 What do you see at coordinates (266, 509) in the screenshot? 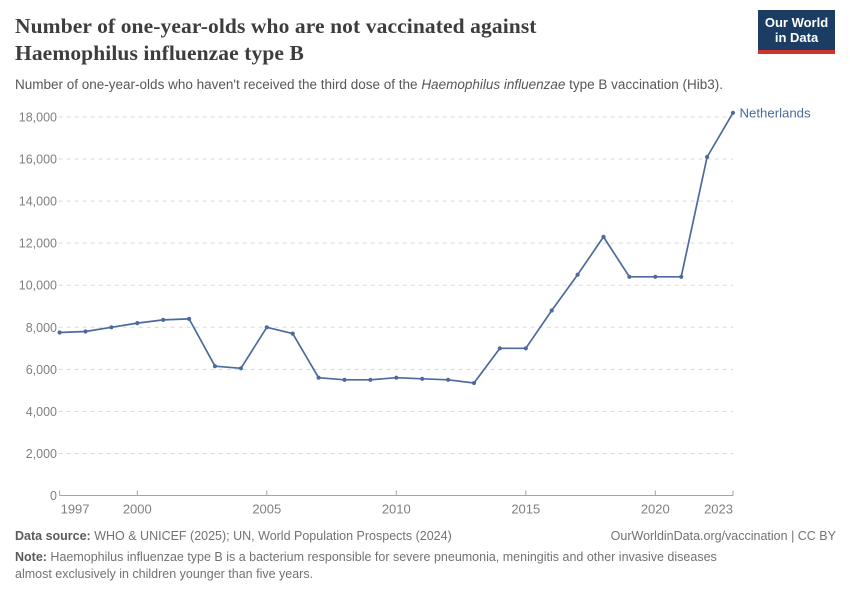
I see `x-axis-tick-label: 2005` at bounding box center [266, 509].